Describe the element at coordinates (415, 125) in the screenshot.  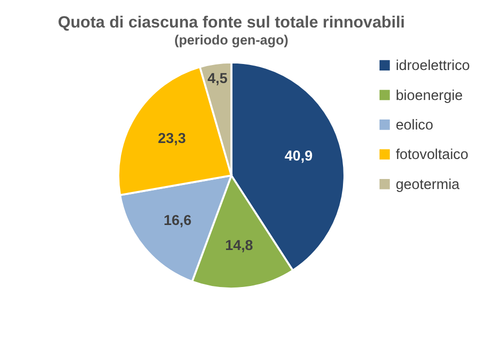
I see `legend-label: eolico` at that location.